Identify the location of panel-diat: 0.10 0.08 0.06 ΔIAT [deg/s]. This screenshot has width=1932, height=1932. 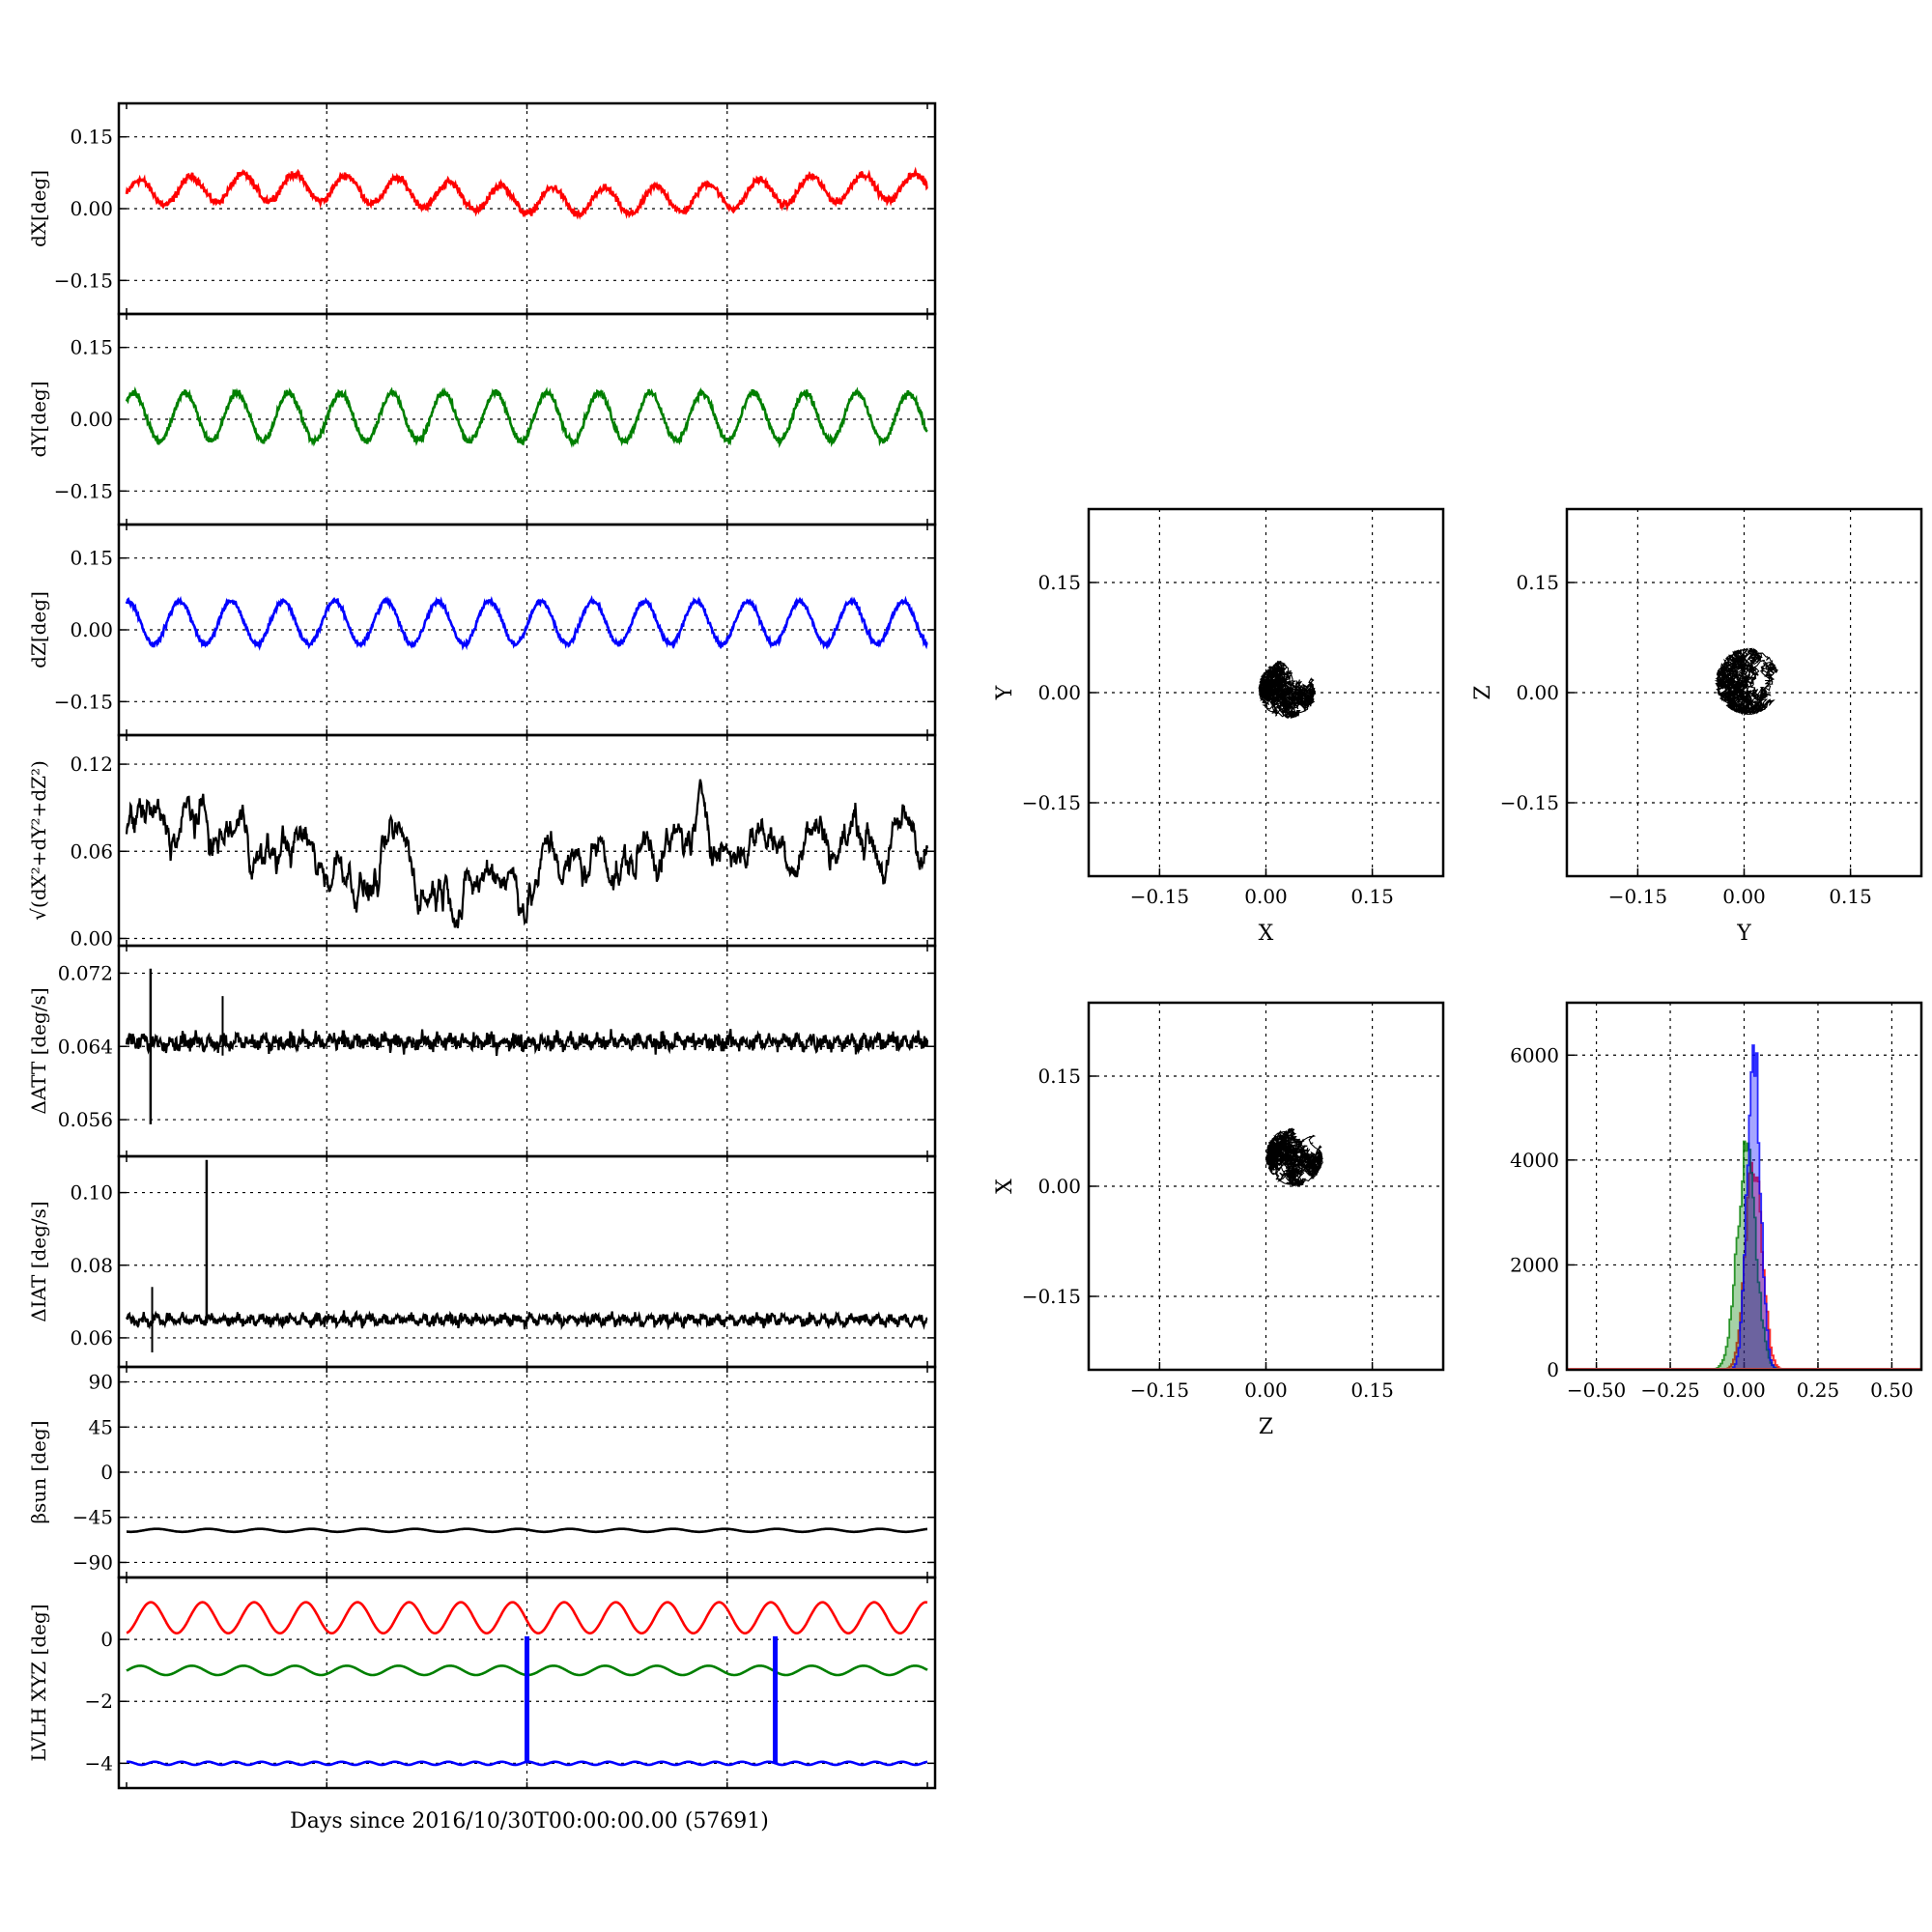
(482, 1261).